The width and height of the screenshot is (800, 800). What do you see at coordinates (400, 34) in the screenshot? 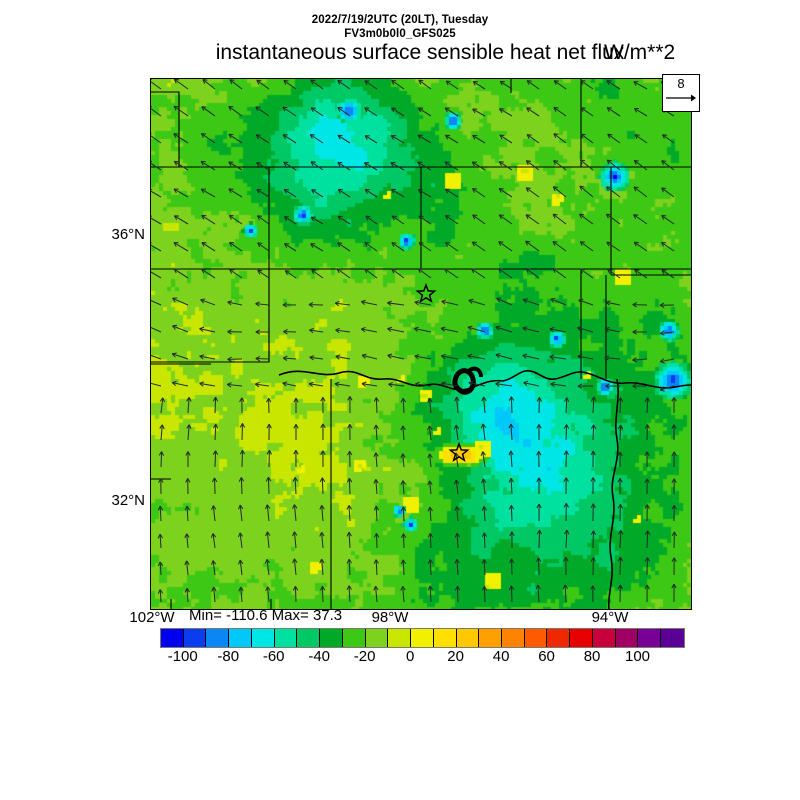
I see `model-title: FV3m0b0l0_GFS025` at bounding box center [400, 34].